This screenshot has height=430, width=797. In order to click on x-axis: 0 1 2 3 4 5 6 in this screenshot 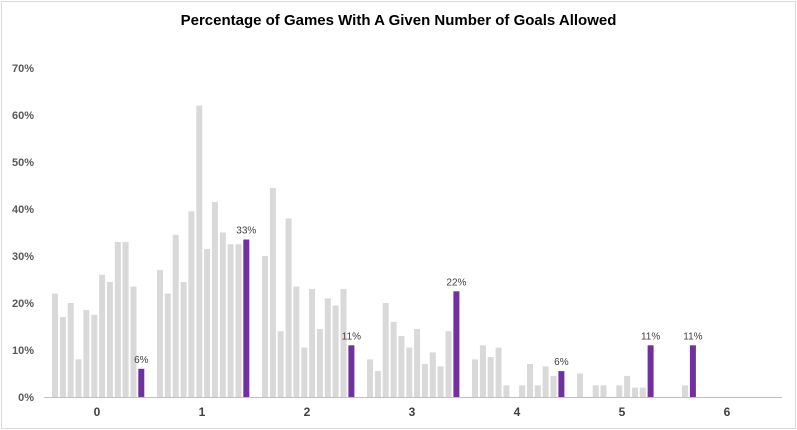, I will do `click(413, 408)`.